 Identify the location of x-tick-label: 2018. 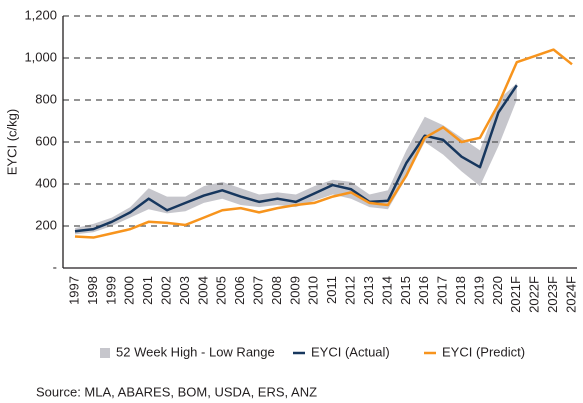
(460, 290).